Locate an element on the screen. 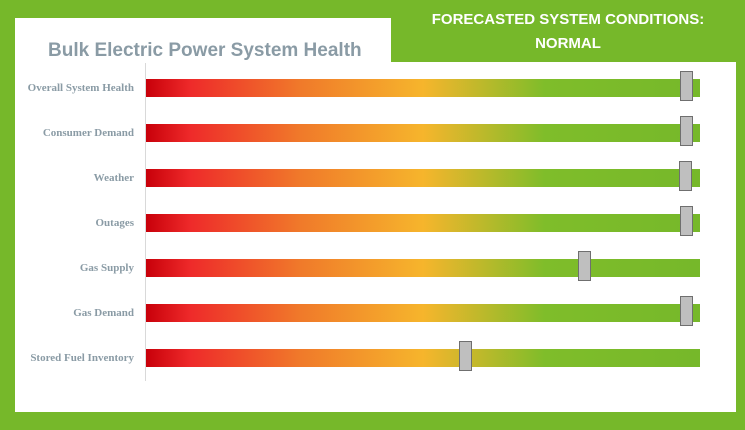 The height and width of the screenshot is (430, 745). indicator-row-outages: Outages is located at coordinates (372, 221).